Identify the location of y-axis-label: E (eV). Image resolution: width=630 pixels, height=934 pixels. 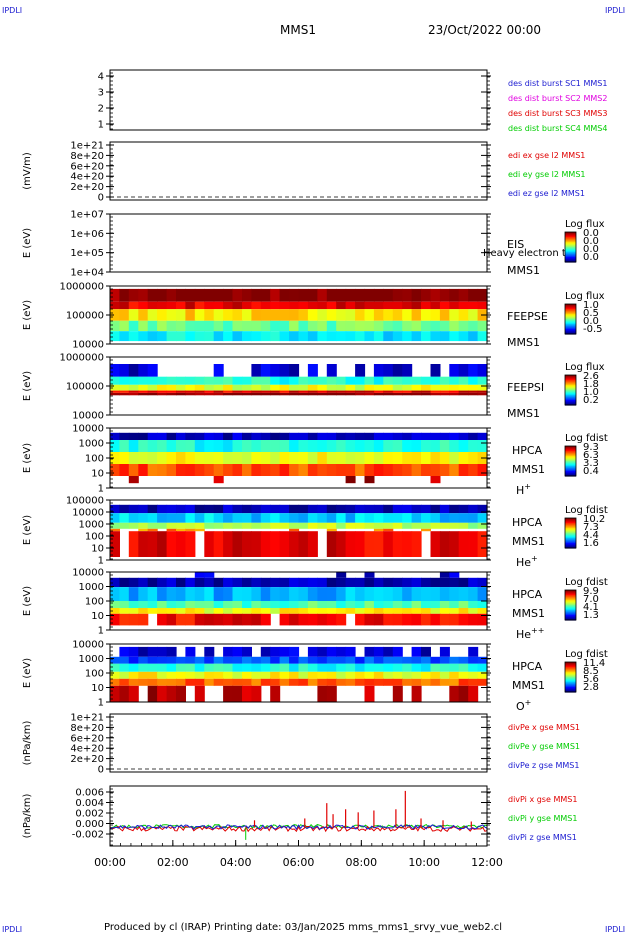
(27, 315).